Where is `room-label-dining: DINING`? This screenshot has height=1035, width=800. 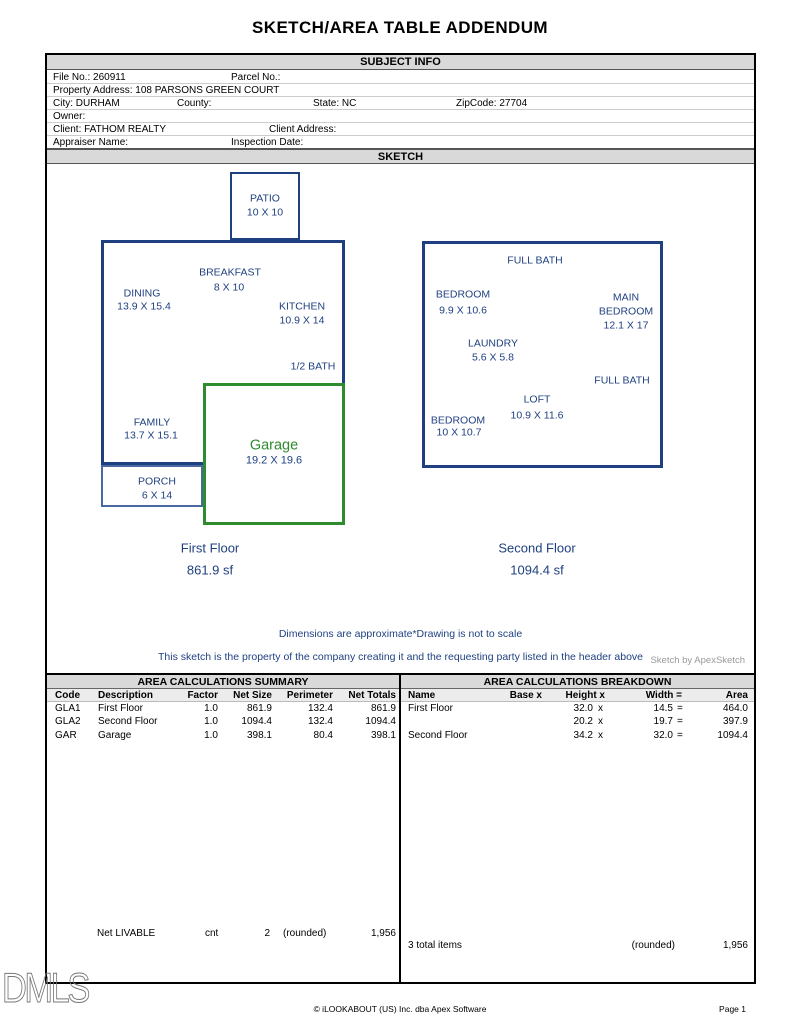
room-label-dining: DINING is located at coordinates (142, 293).